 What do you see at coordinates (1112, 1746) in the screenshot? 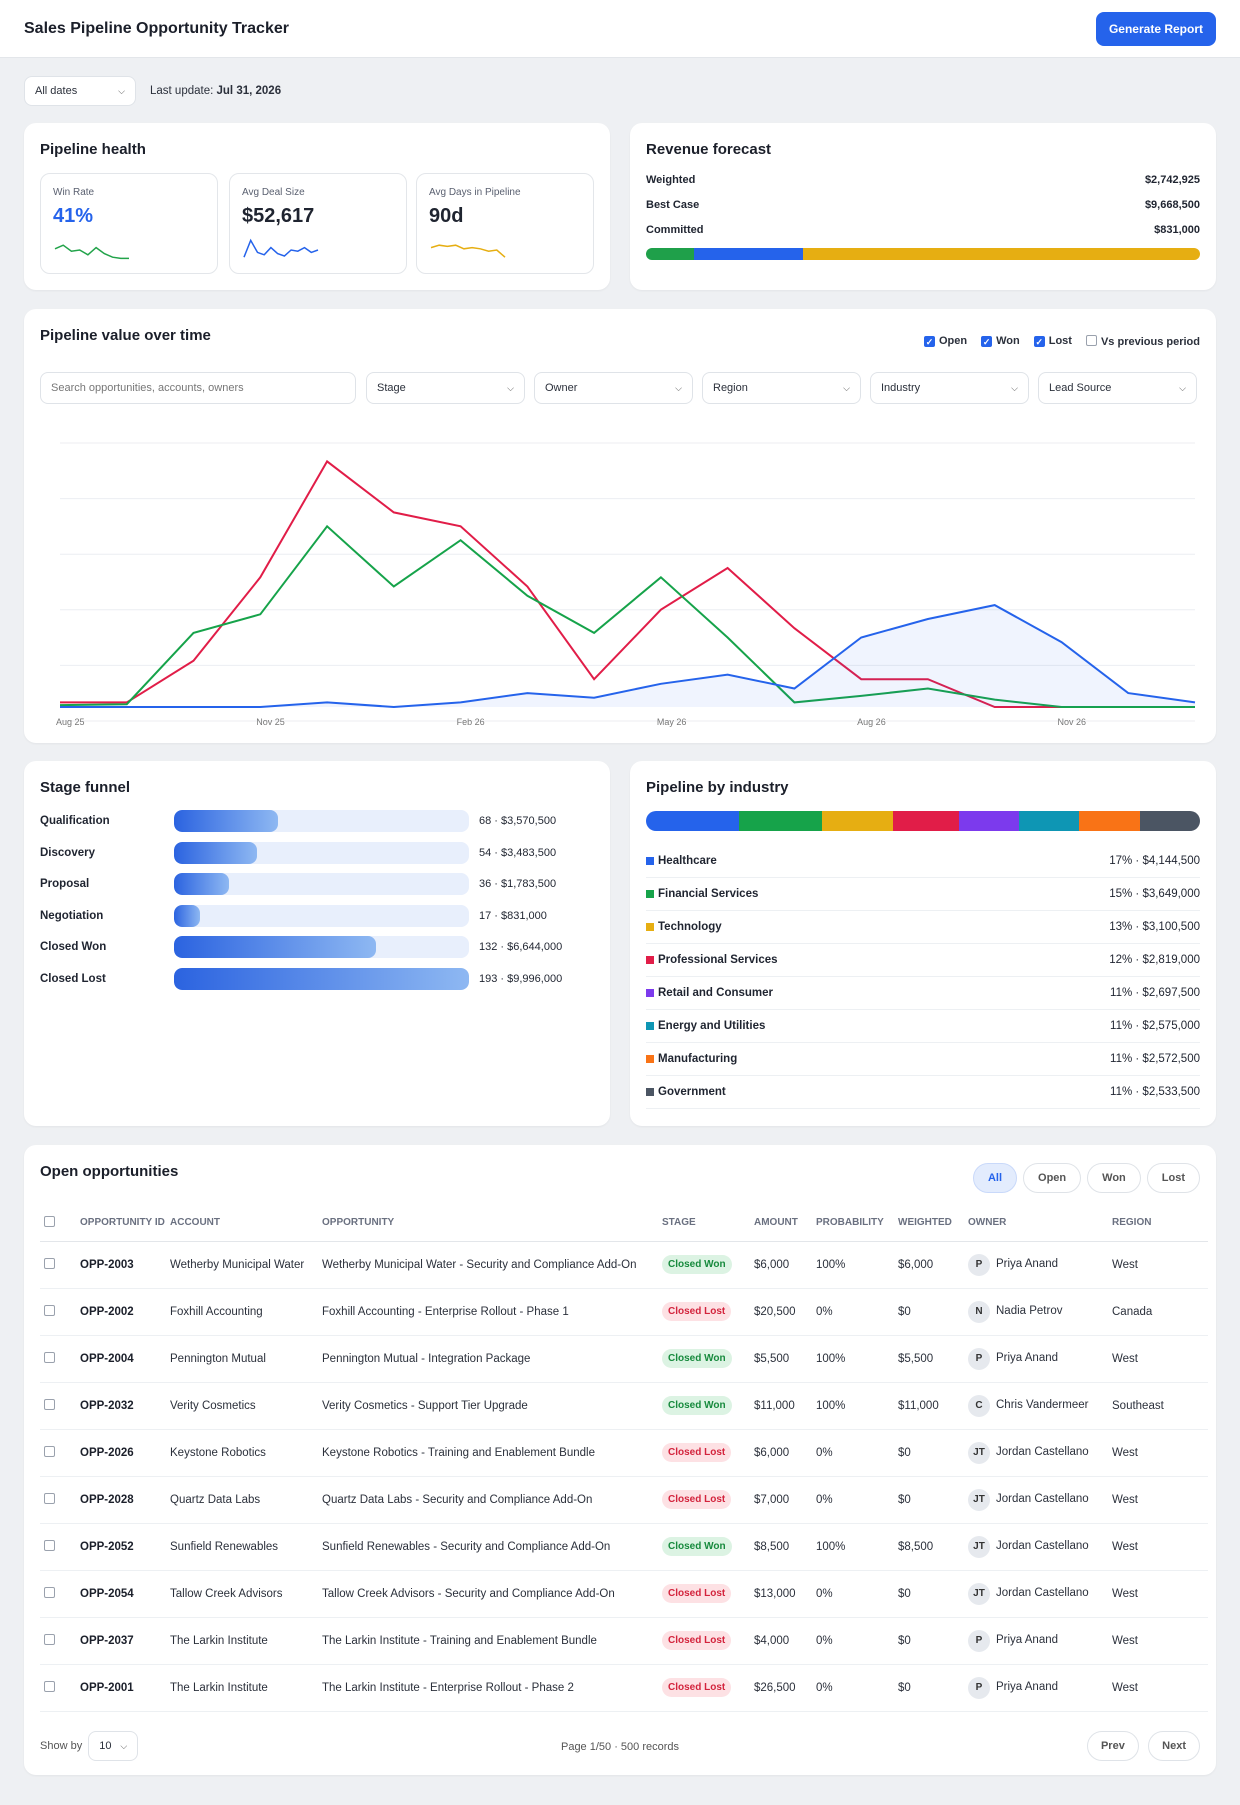
I see `prev-button: Prev` at bounding box center [1112, 1746].